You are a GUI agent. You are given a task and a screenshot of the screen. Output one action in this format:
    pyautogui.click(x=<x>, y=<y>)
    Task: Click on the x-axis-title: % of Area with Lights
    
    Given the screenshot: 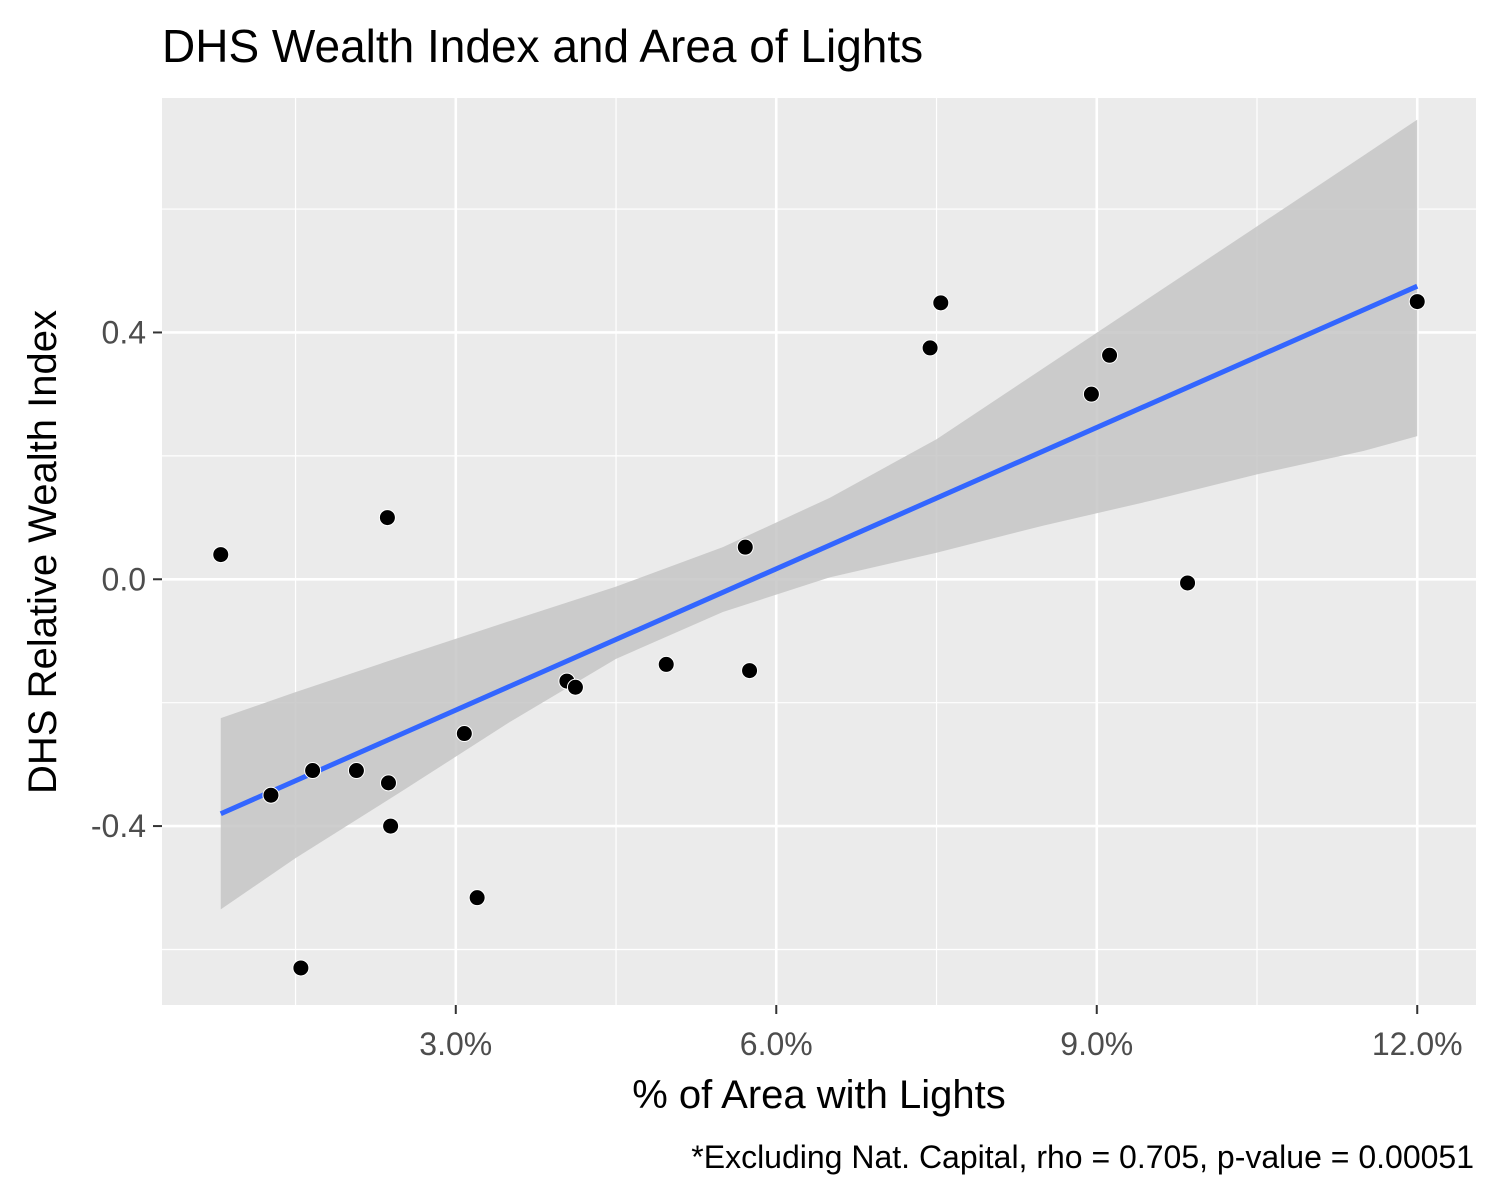 What is the action you would take?
    pyautogui.click(x=819, y=1095)
    